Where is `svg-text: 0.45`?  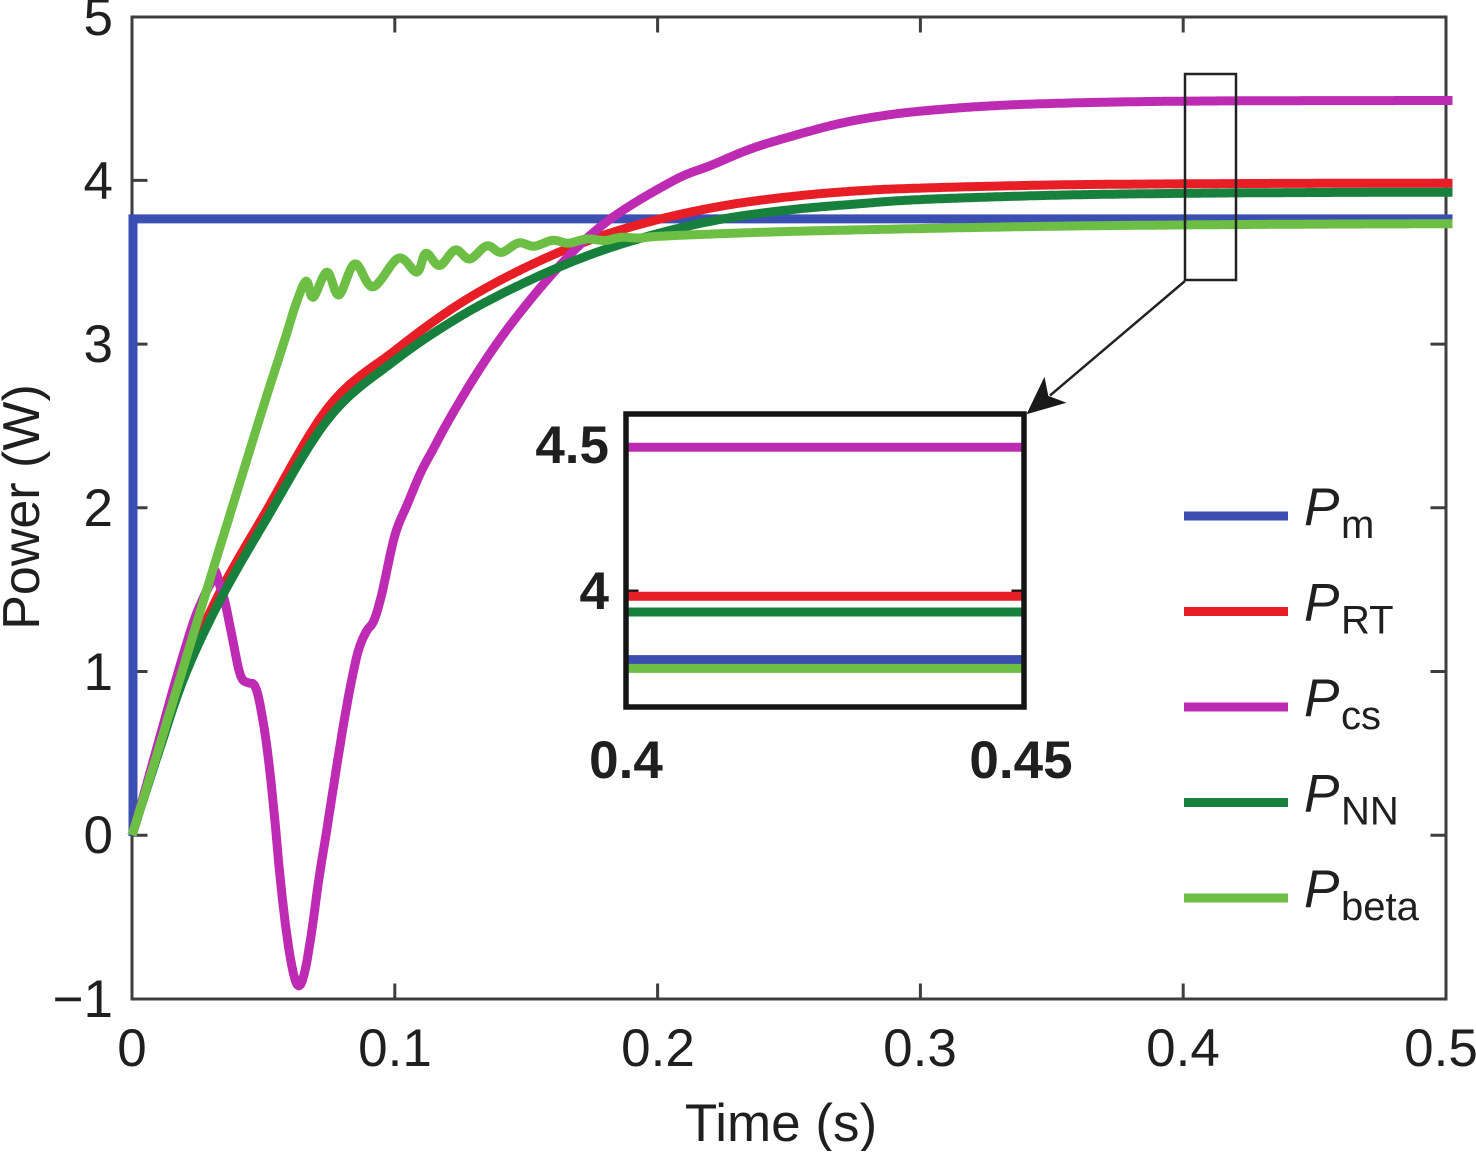
svg-text: 0.45 is located at coordinates (1020, 760).